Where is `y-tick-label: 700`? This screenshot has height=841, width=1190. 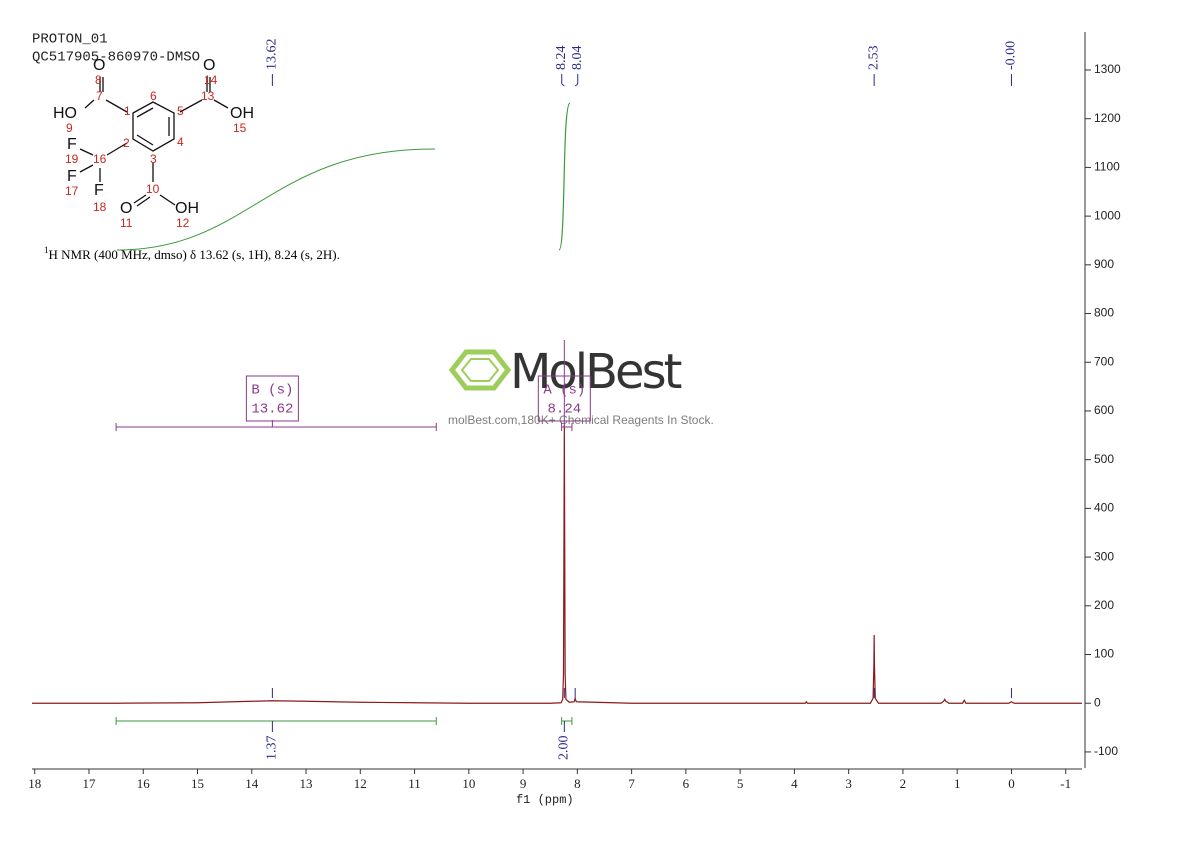 y-tick-label: 700 is located at coordinates (1104, 361).